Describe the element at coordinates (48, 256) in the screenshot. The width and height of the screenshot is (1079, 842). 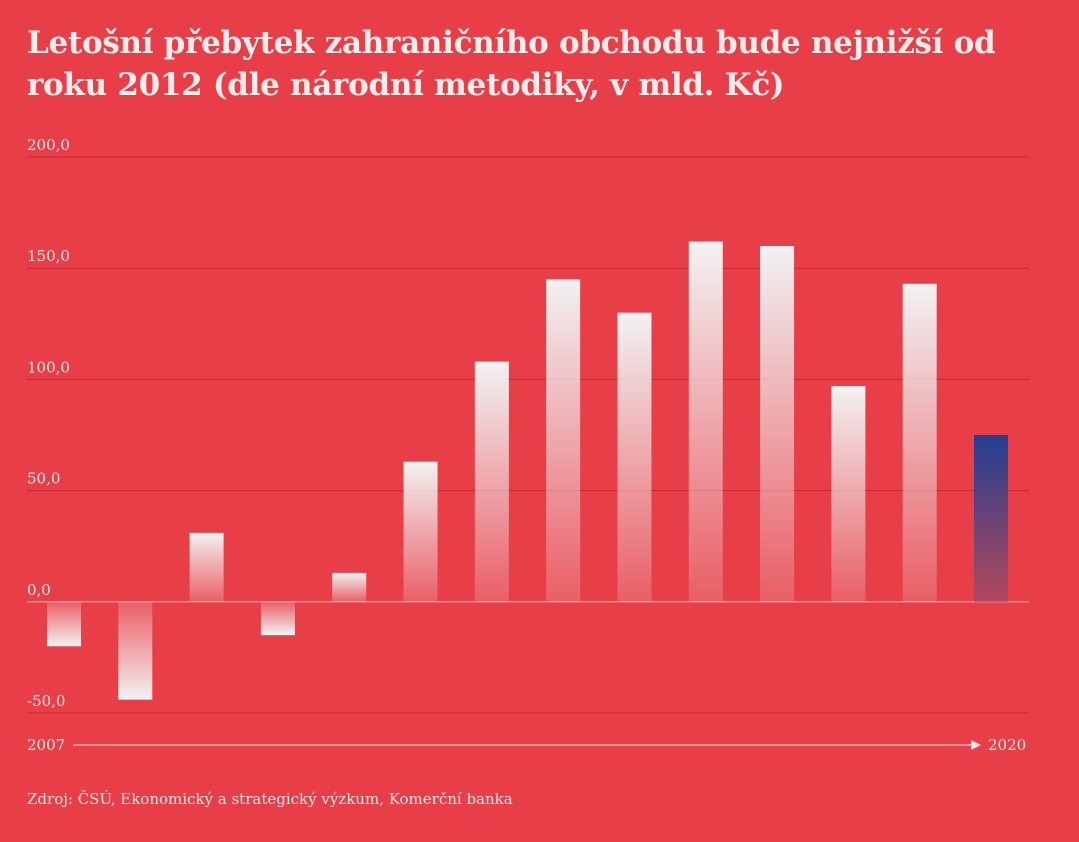
I see `y-tick-label: 150,0` at that location.